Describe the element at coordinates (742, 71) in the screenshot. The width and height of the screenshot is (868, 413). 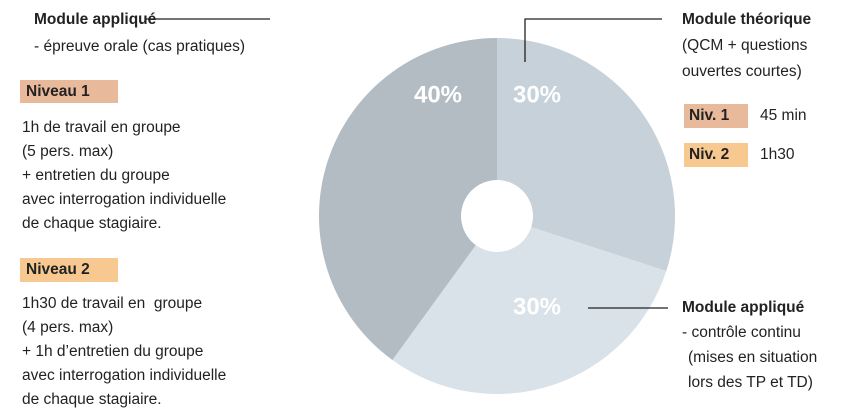
I see `annotation-line: ouvertes courtes)` at that location.